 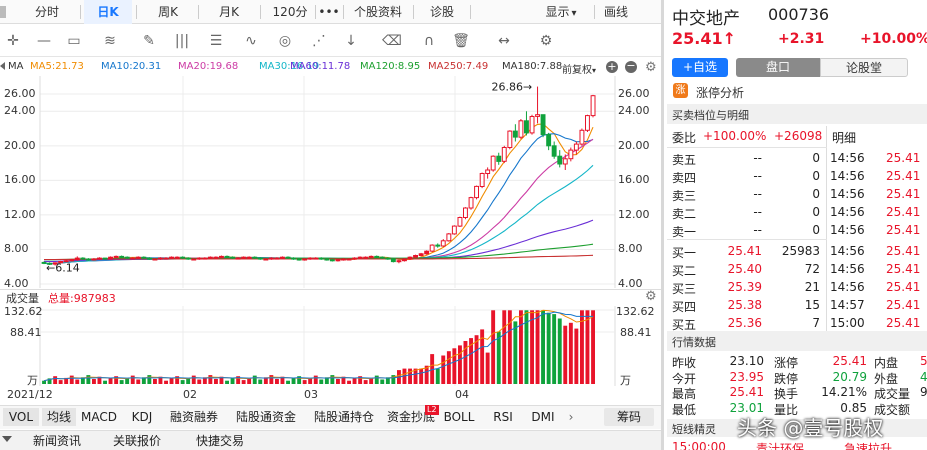 I want to click on tab-more: •••, so click(x=329, y=12).